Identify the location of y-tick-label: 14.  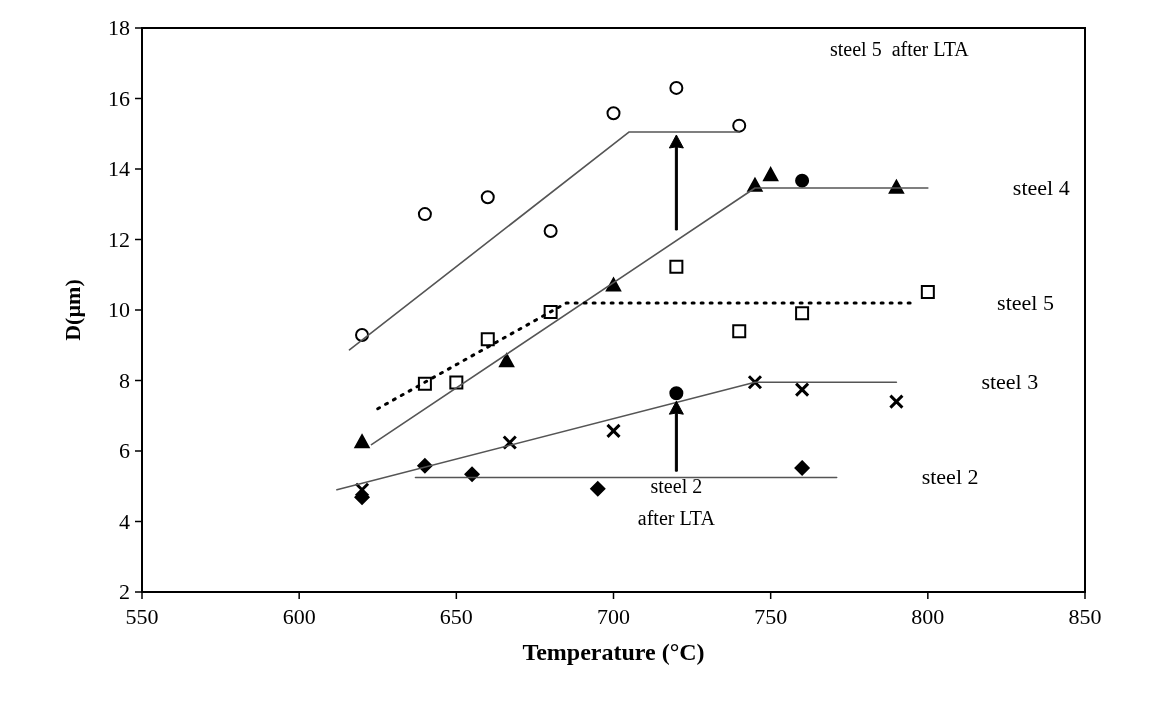
(119, 168).